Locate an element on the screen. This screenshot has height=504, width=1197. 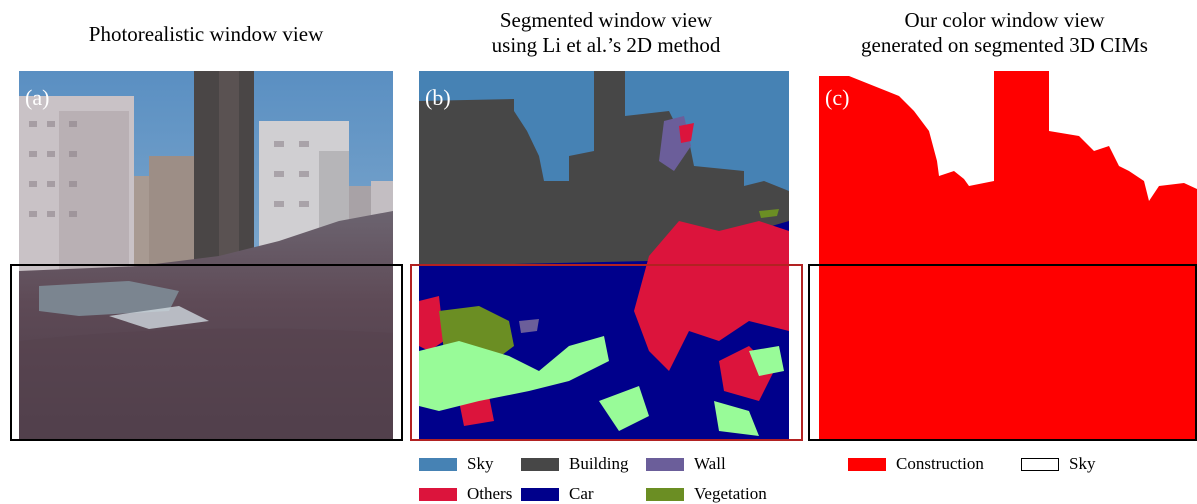
panel-b-highlight-frame is located at coordinates (606, 352).